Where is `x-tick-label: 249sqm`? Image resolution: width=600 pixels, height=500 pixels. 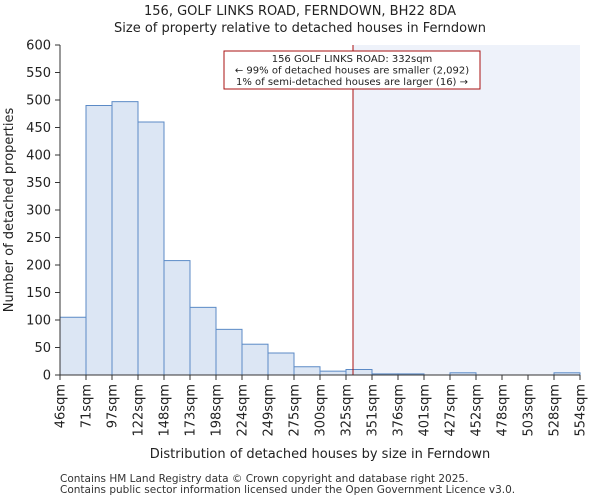 x-tick-label: 249sqm is located at coordinates (269, 410).